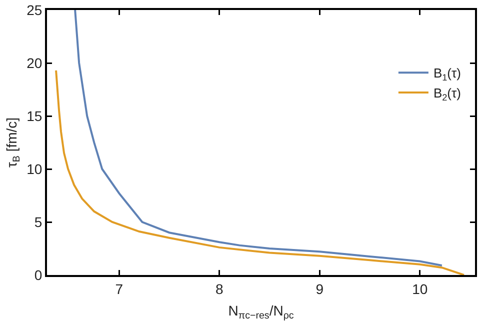 The image size is (479, 328). What do you see at coordinates (447, 74) in the screenshot?
I see `legend-label: B$_{1}$(τ)` at bounding box center [447, 74].